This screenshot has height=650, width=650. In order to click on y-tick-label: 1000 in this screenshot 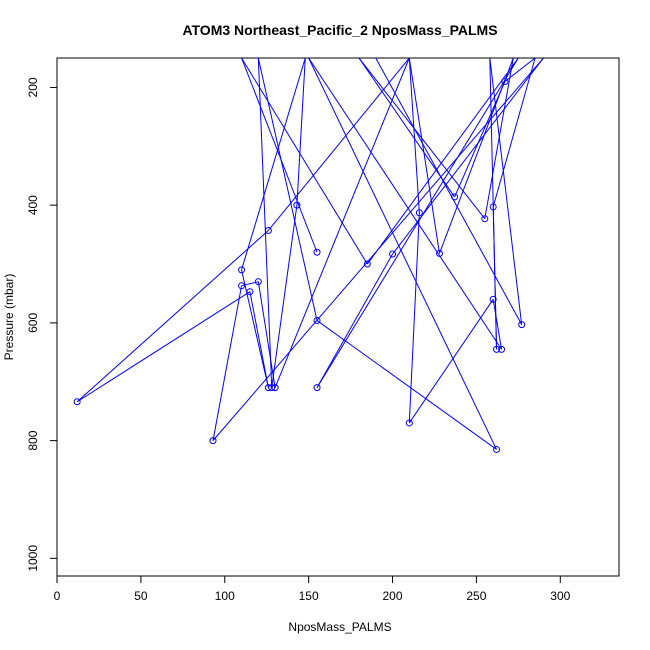, I will do `click(33, 558)`.